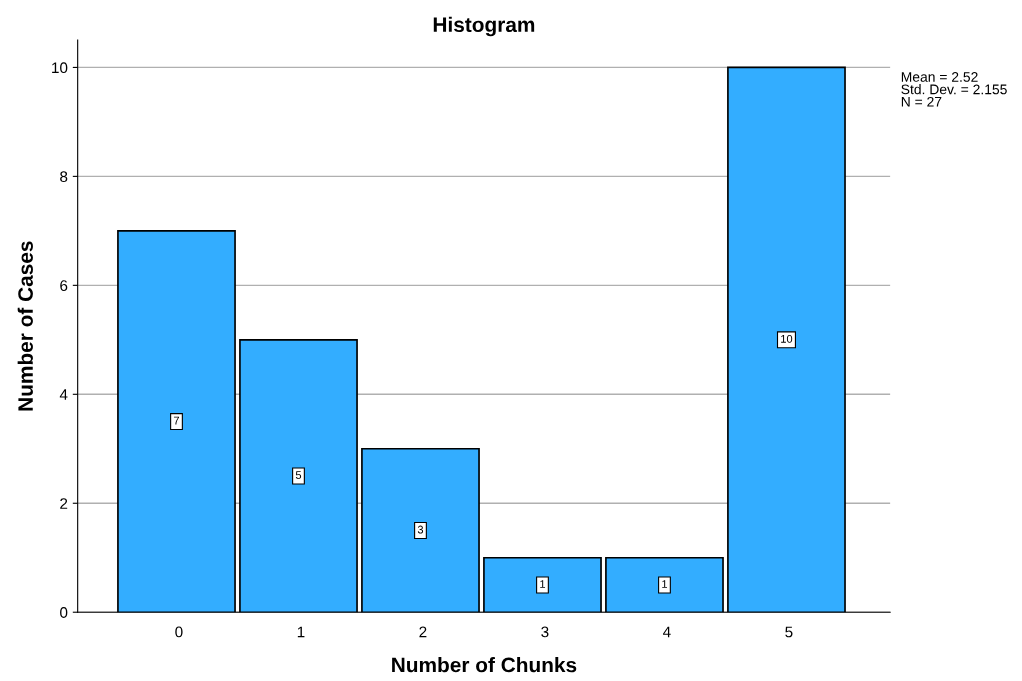  What do you see at coordinates (420, 529) in the screenshot?
I see `data-label: 3` at bounding box center [420, 529].